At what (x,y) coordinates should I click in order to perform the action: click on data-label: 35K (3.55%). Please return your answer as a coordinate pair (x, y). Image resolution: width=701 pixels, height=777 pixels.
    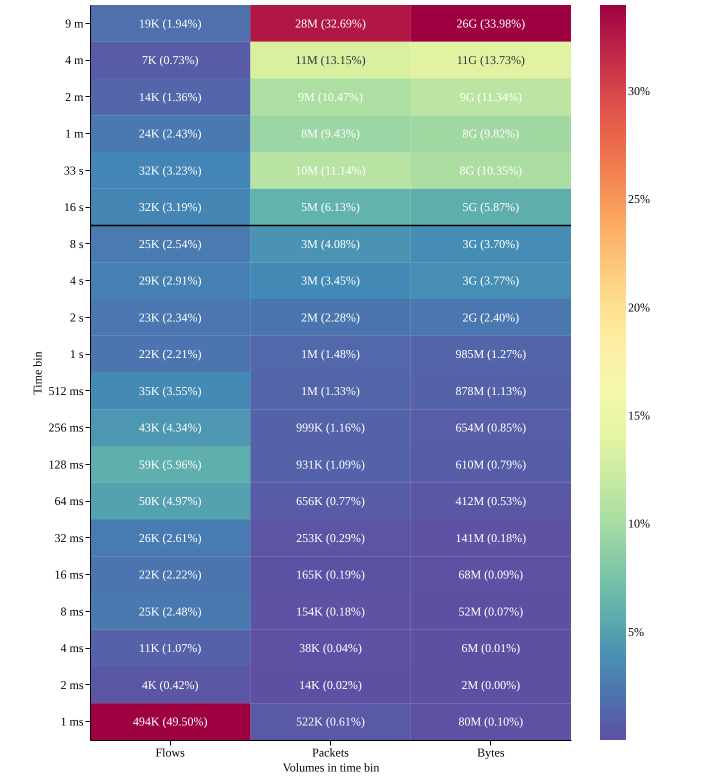
    Looking at the image, I should click on (170, 391).